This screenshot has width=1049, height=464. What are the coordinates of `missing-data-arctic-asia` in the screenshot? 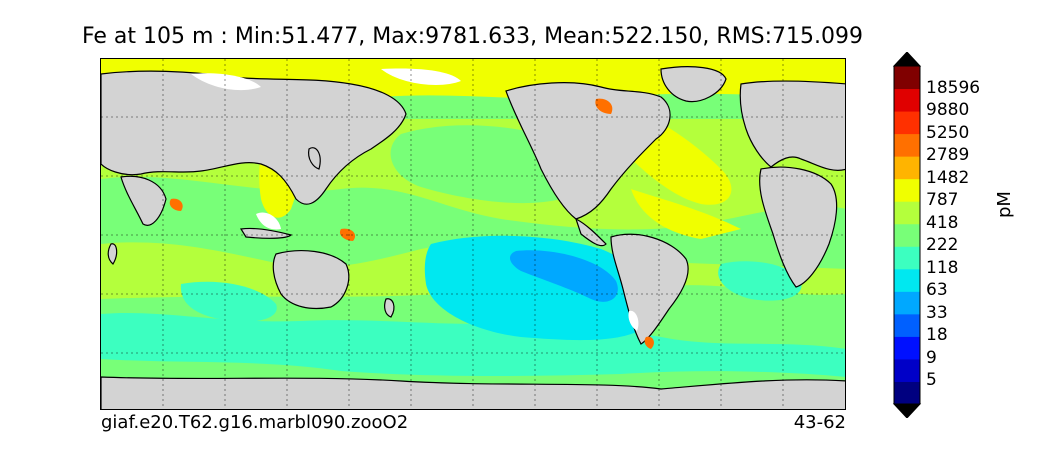 It's located at (226, 82).